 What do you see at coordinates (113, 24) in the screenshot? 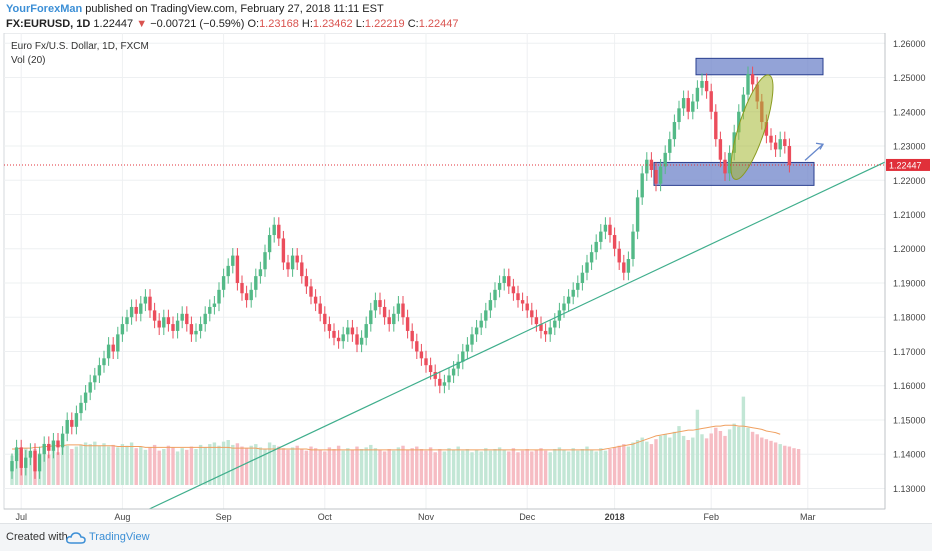
I see `last-price: 1.22447` at bounding box center [113, 24].